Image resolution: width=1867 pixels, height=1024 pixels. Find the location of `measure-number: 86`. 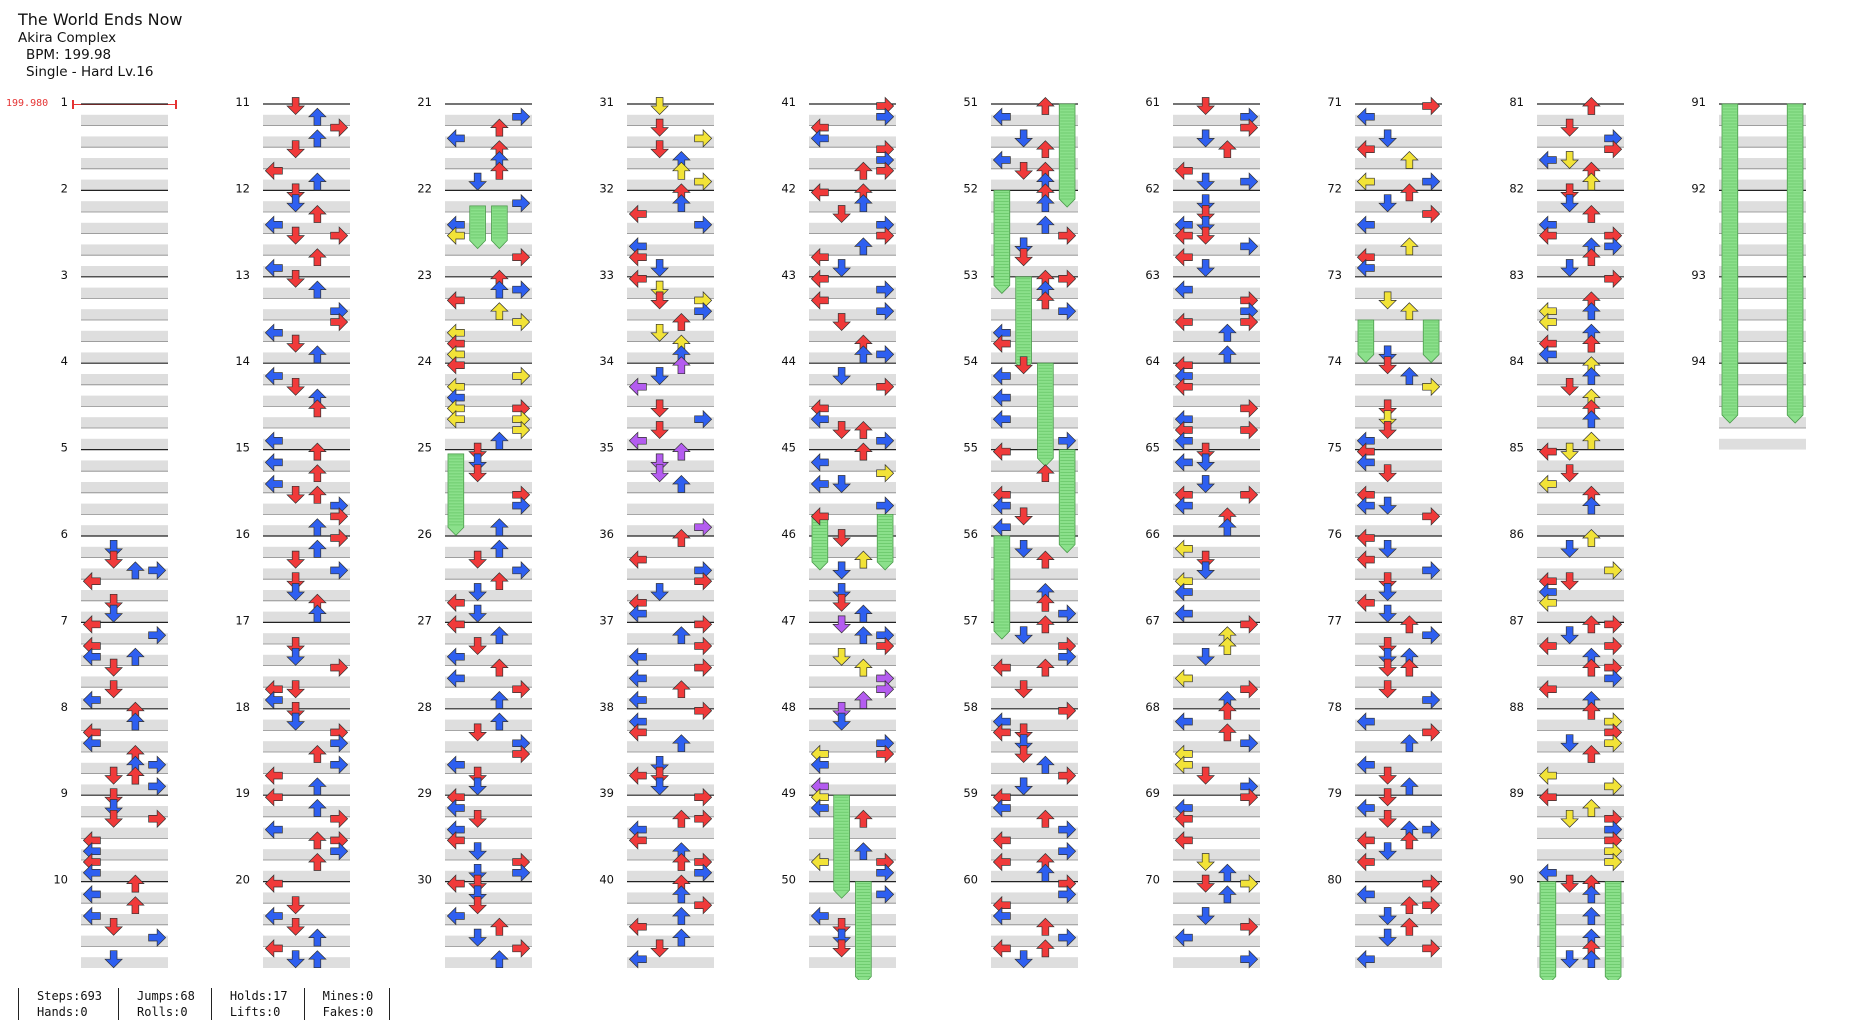

measure-number: 86 is located at coordinates (1516, 534).